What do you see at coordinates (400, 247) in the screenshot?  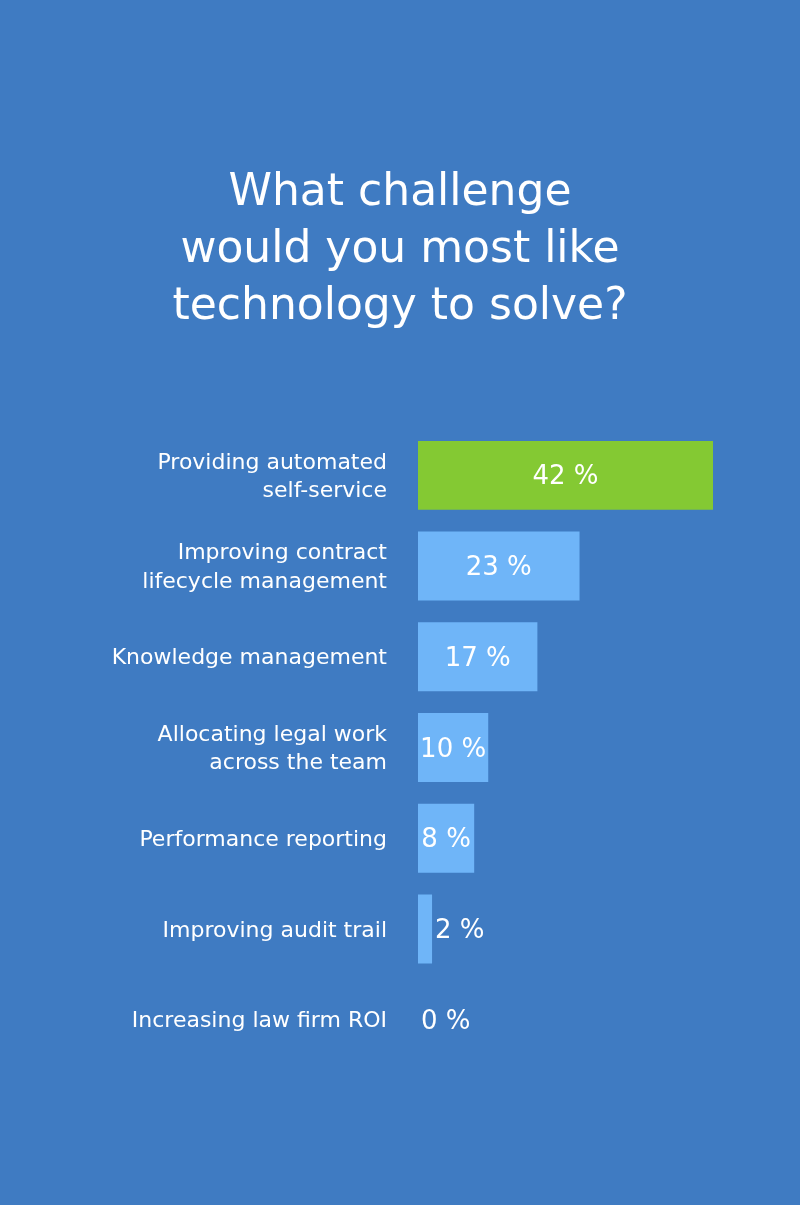 I see `chart-title: What challenge would you most like technology to solve?` at bounding box center [400, 247].